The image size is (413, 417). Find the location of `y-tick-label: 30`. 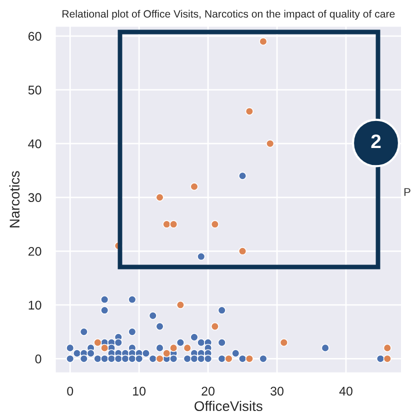

y-tick-label: 30 is located at coordinates (35, 197).